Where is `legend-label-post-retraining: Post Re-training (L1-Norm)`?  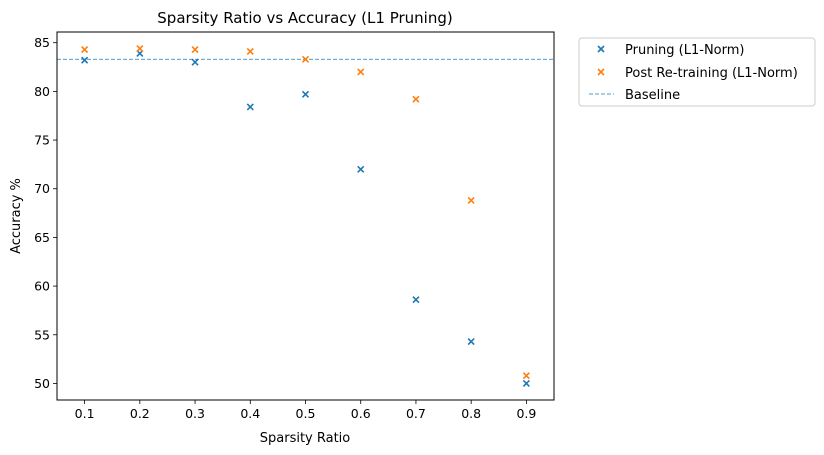 legend-label-post-retraining: Post Re-training (L1-Norm) is located at coordinates (711, 73).